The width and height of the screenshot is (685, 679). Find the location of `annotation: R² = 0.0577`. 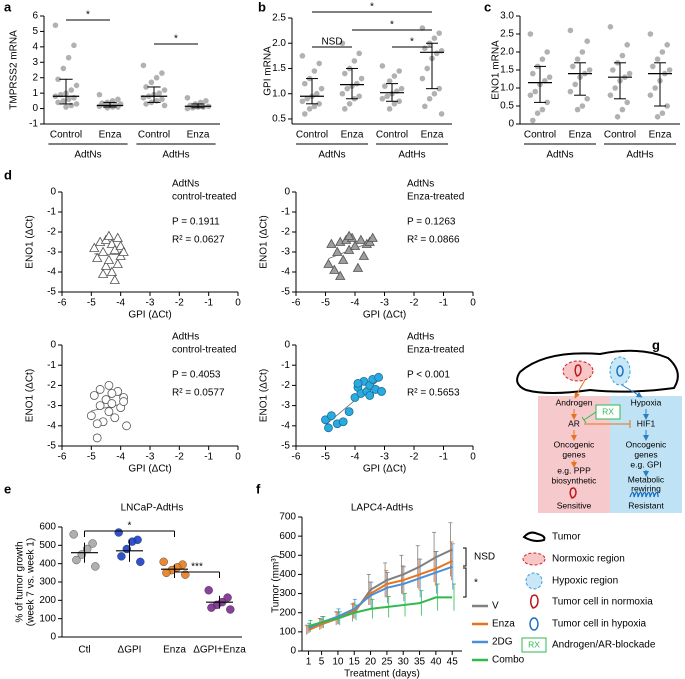

annotation: R² = 0.0577 is located at coordinates (198, 393).